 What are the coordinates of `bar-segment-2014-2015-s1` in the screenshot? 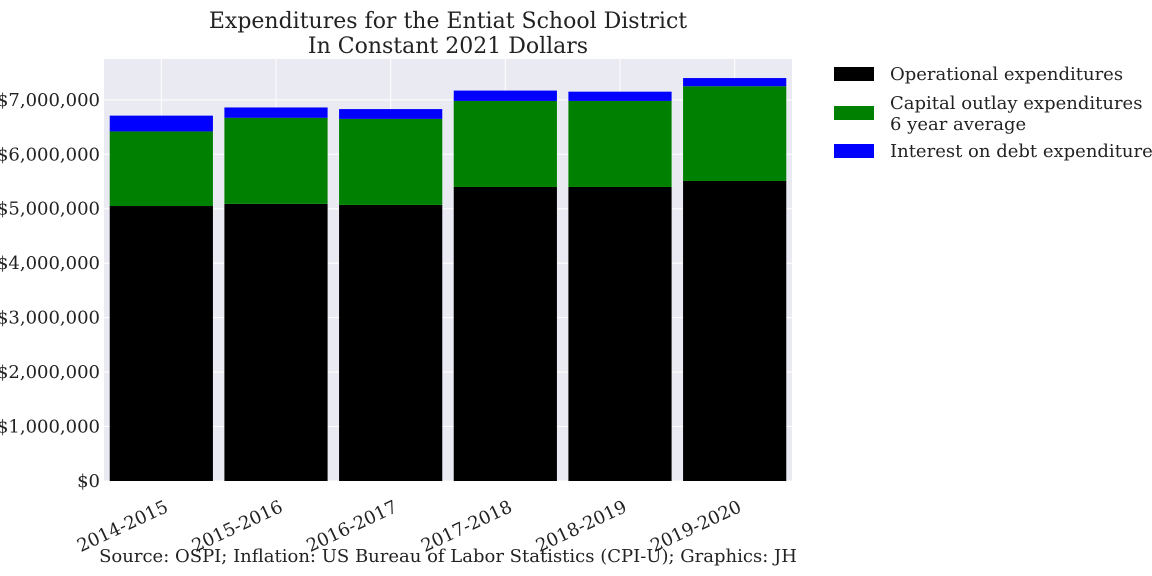 It's located at (161, 169).